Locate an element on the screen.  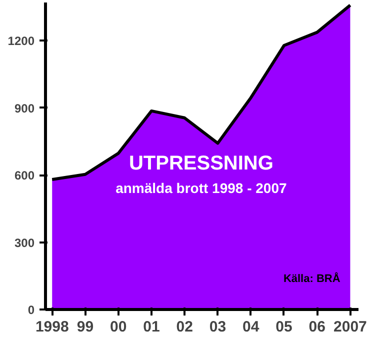
x-tick-label: 04 is located at coordinates (251, 327).